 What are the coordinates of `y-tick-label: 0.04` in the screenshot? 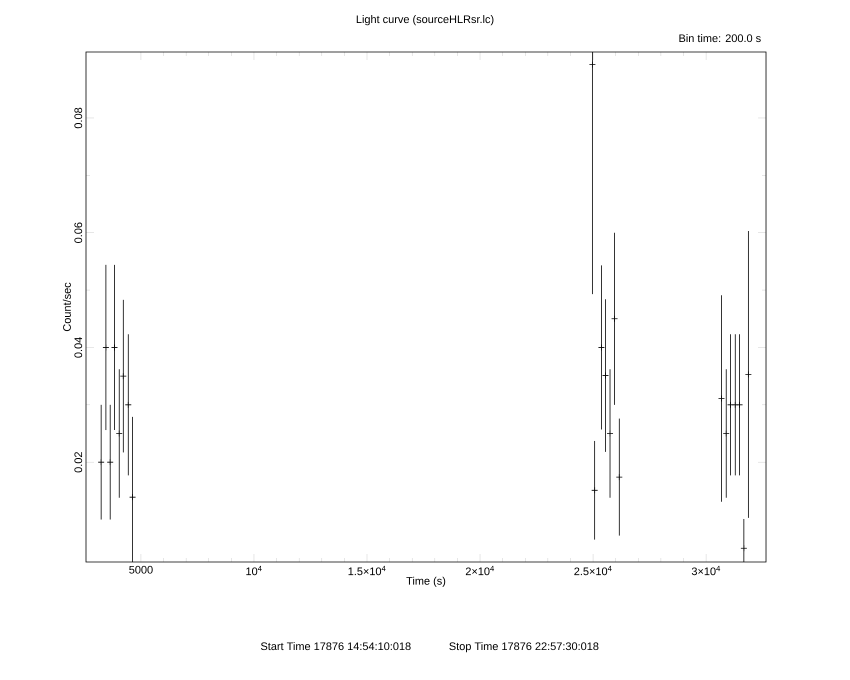 It's located at (78, 347).